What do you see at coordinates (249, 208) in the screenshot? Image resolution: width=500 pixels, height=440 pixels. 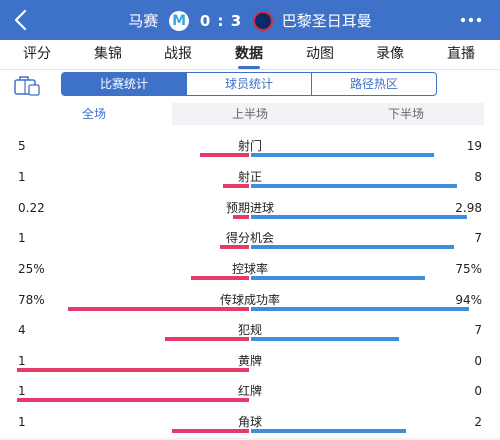 I see `stat-name: 预期进球` at bounding box center [249, 208].